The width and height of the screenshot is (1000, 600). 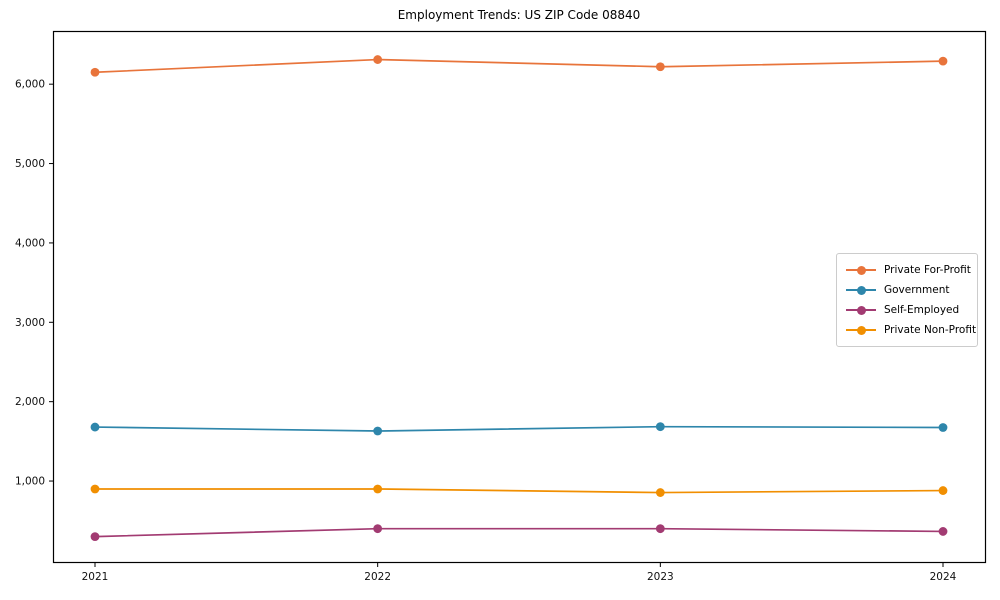 What do you see at coordinates (30, 323) in the screenshot?
I see `y-axis-tick-label: 3,000` at bounding box center [30, 323].